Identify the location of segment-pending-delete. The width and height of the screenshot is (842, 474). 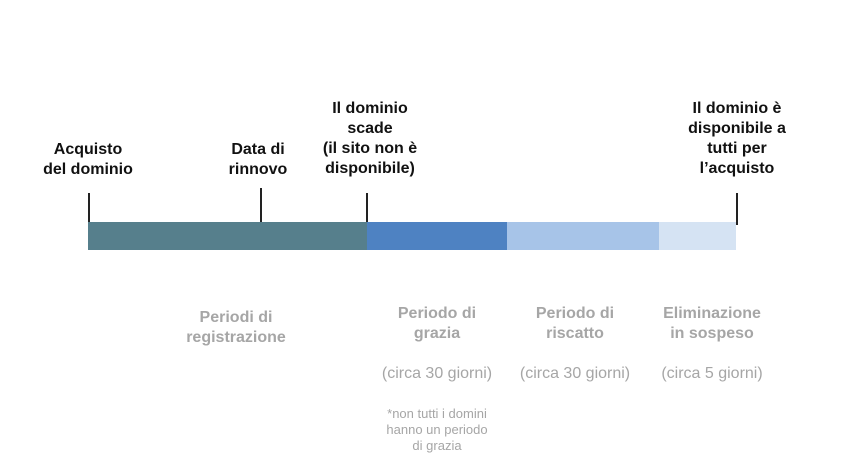
(697, 236).